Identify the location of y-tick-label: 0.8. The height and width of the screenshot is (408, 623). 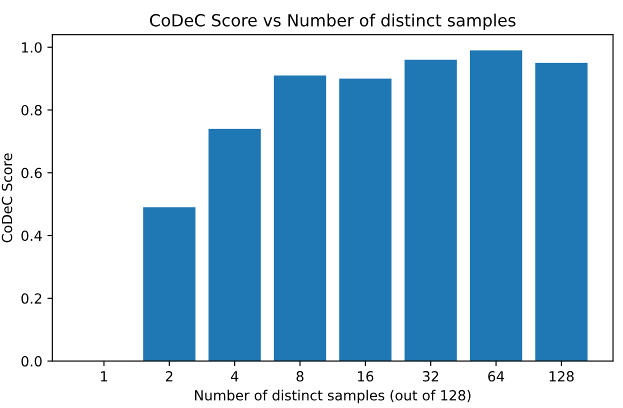
(31, 110).